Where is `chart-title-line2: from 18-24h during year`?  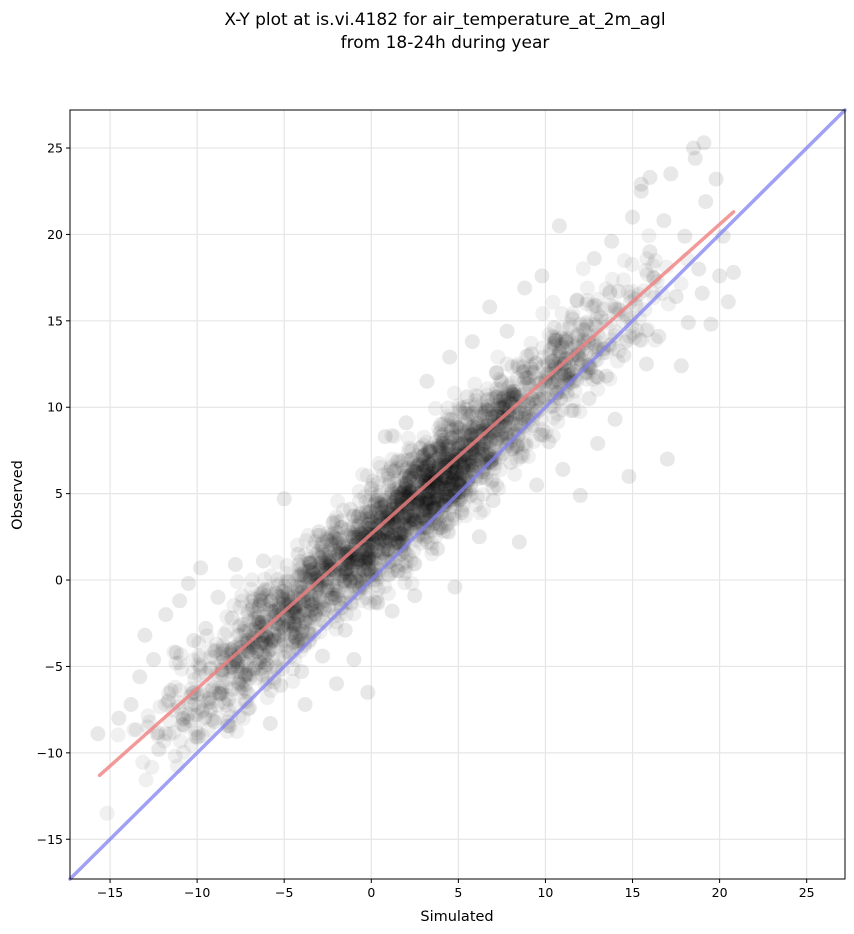 chart-title-line2: from 18-24h during year is located at coordinates (445, 43).